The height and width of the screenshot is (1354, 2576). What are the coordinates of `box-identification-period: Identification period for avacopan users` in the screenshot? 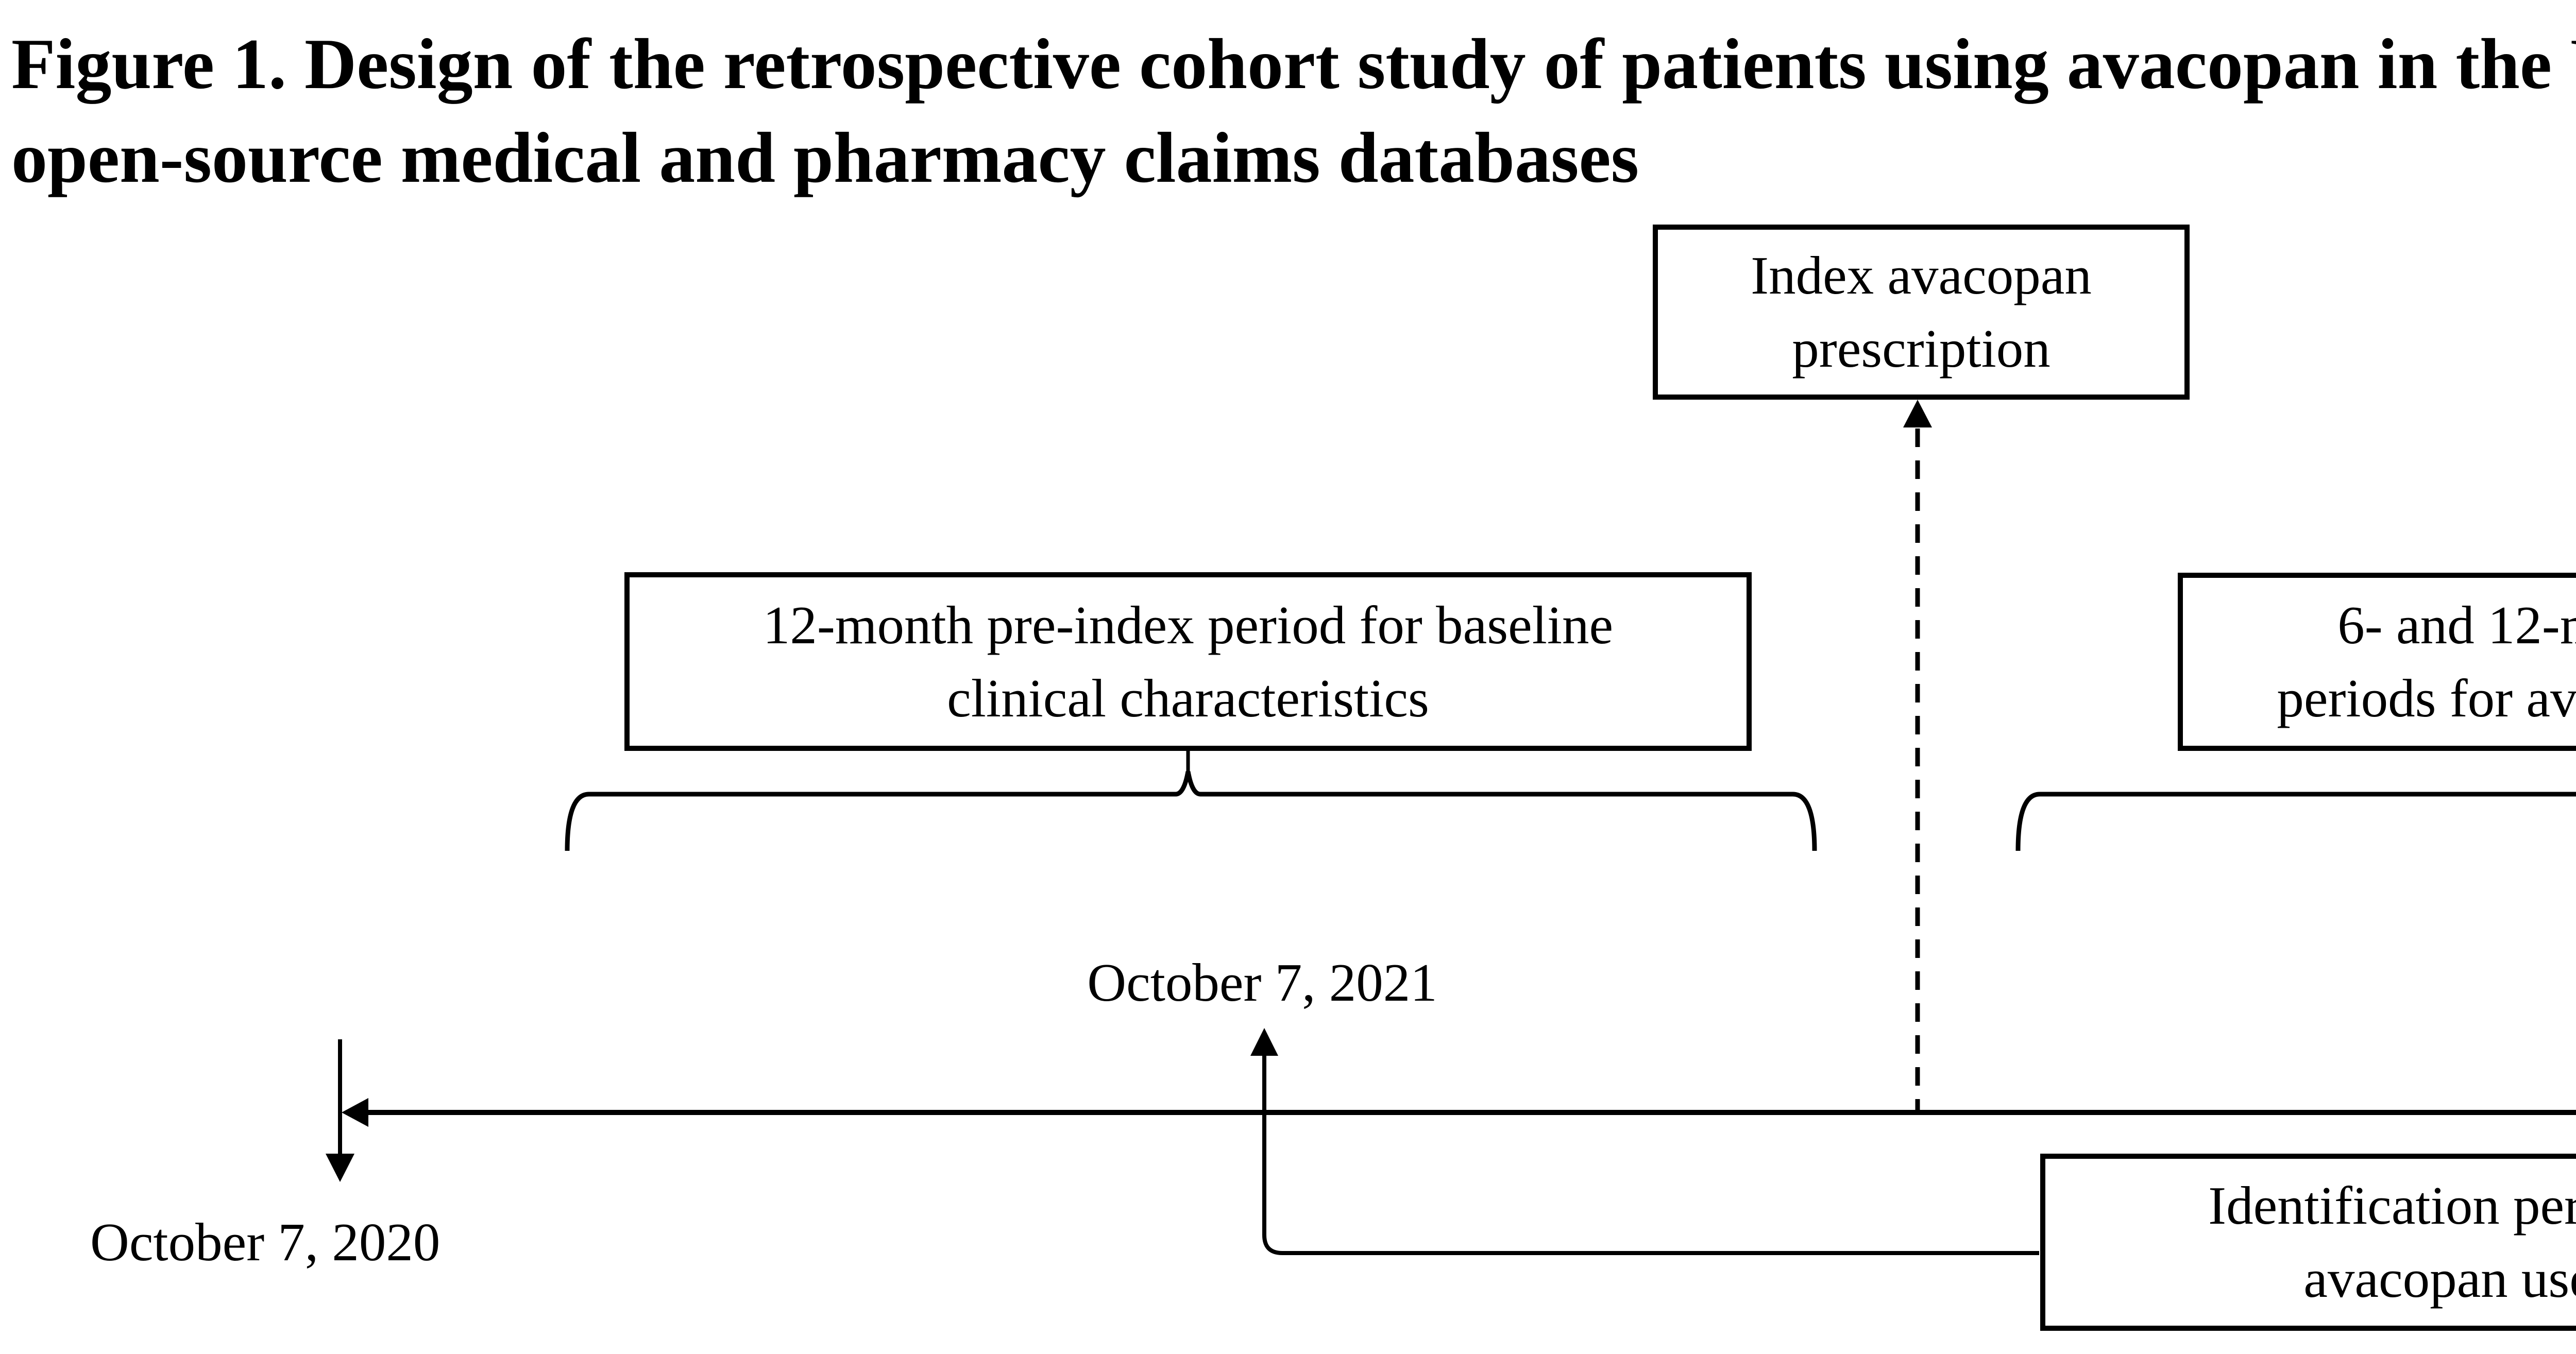 It's located at (2308, 1242).